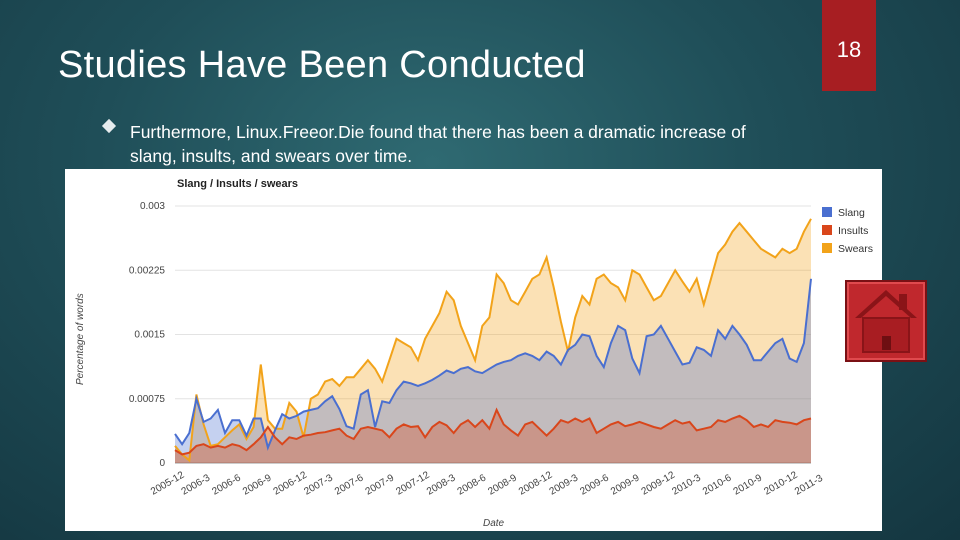  Describe the element at coordinates (257, 484) in the screenshot. I see `x-tick-label: 2006-9` at that location.